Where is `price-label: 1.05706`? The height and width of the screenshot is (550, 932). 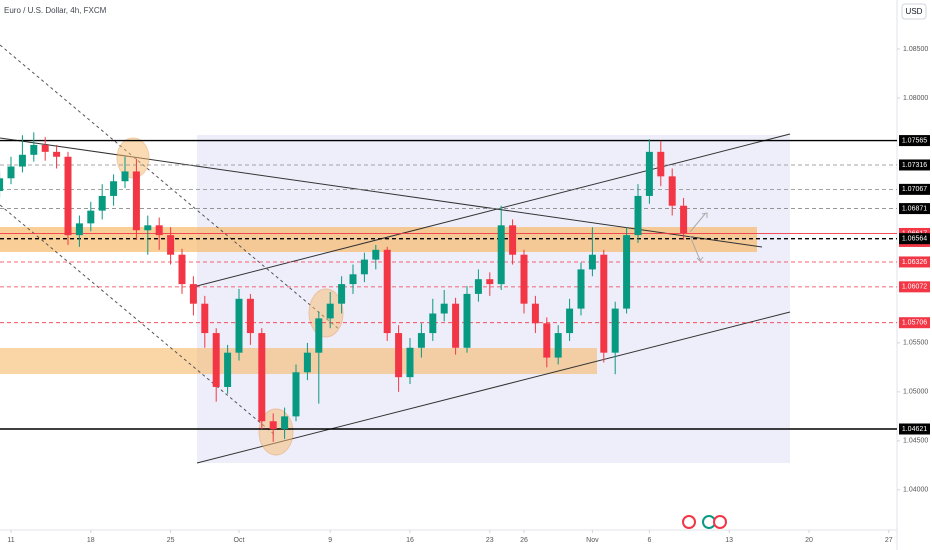 price-label: 1.05706 is located at coordinates (914, 323).